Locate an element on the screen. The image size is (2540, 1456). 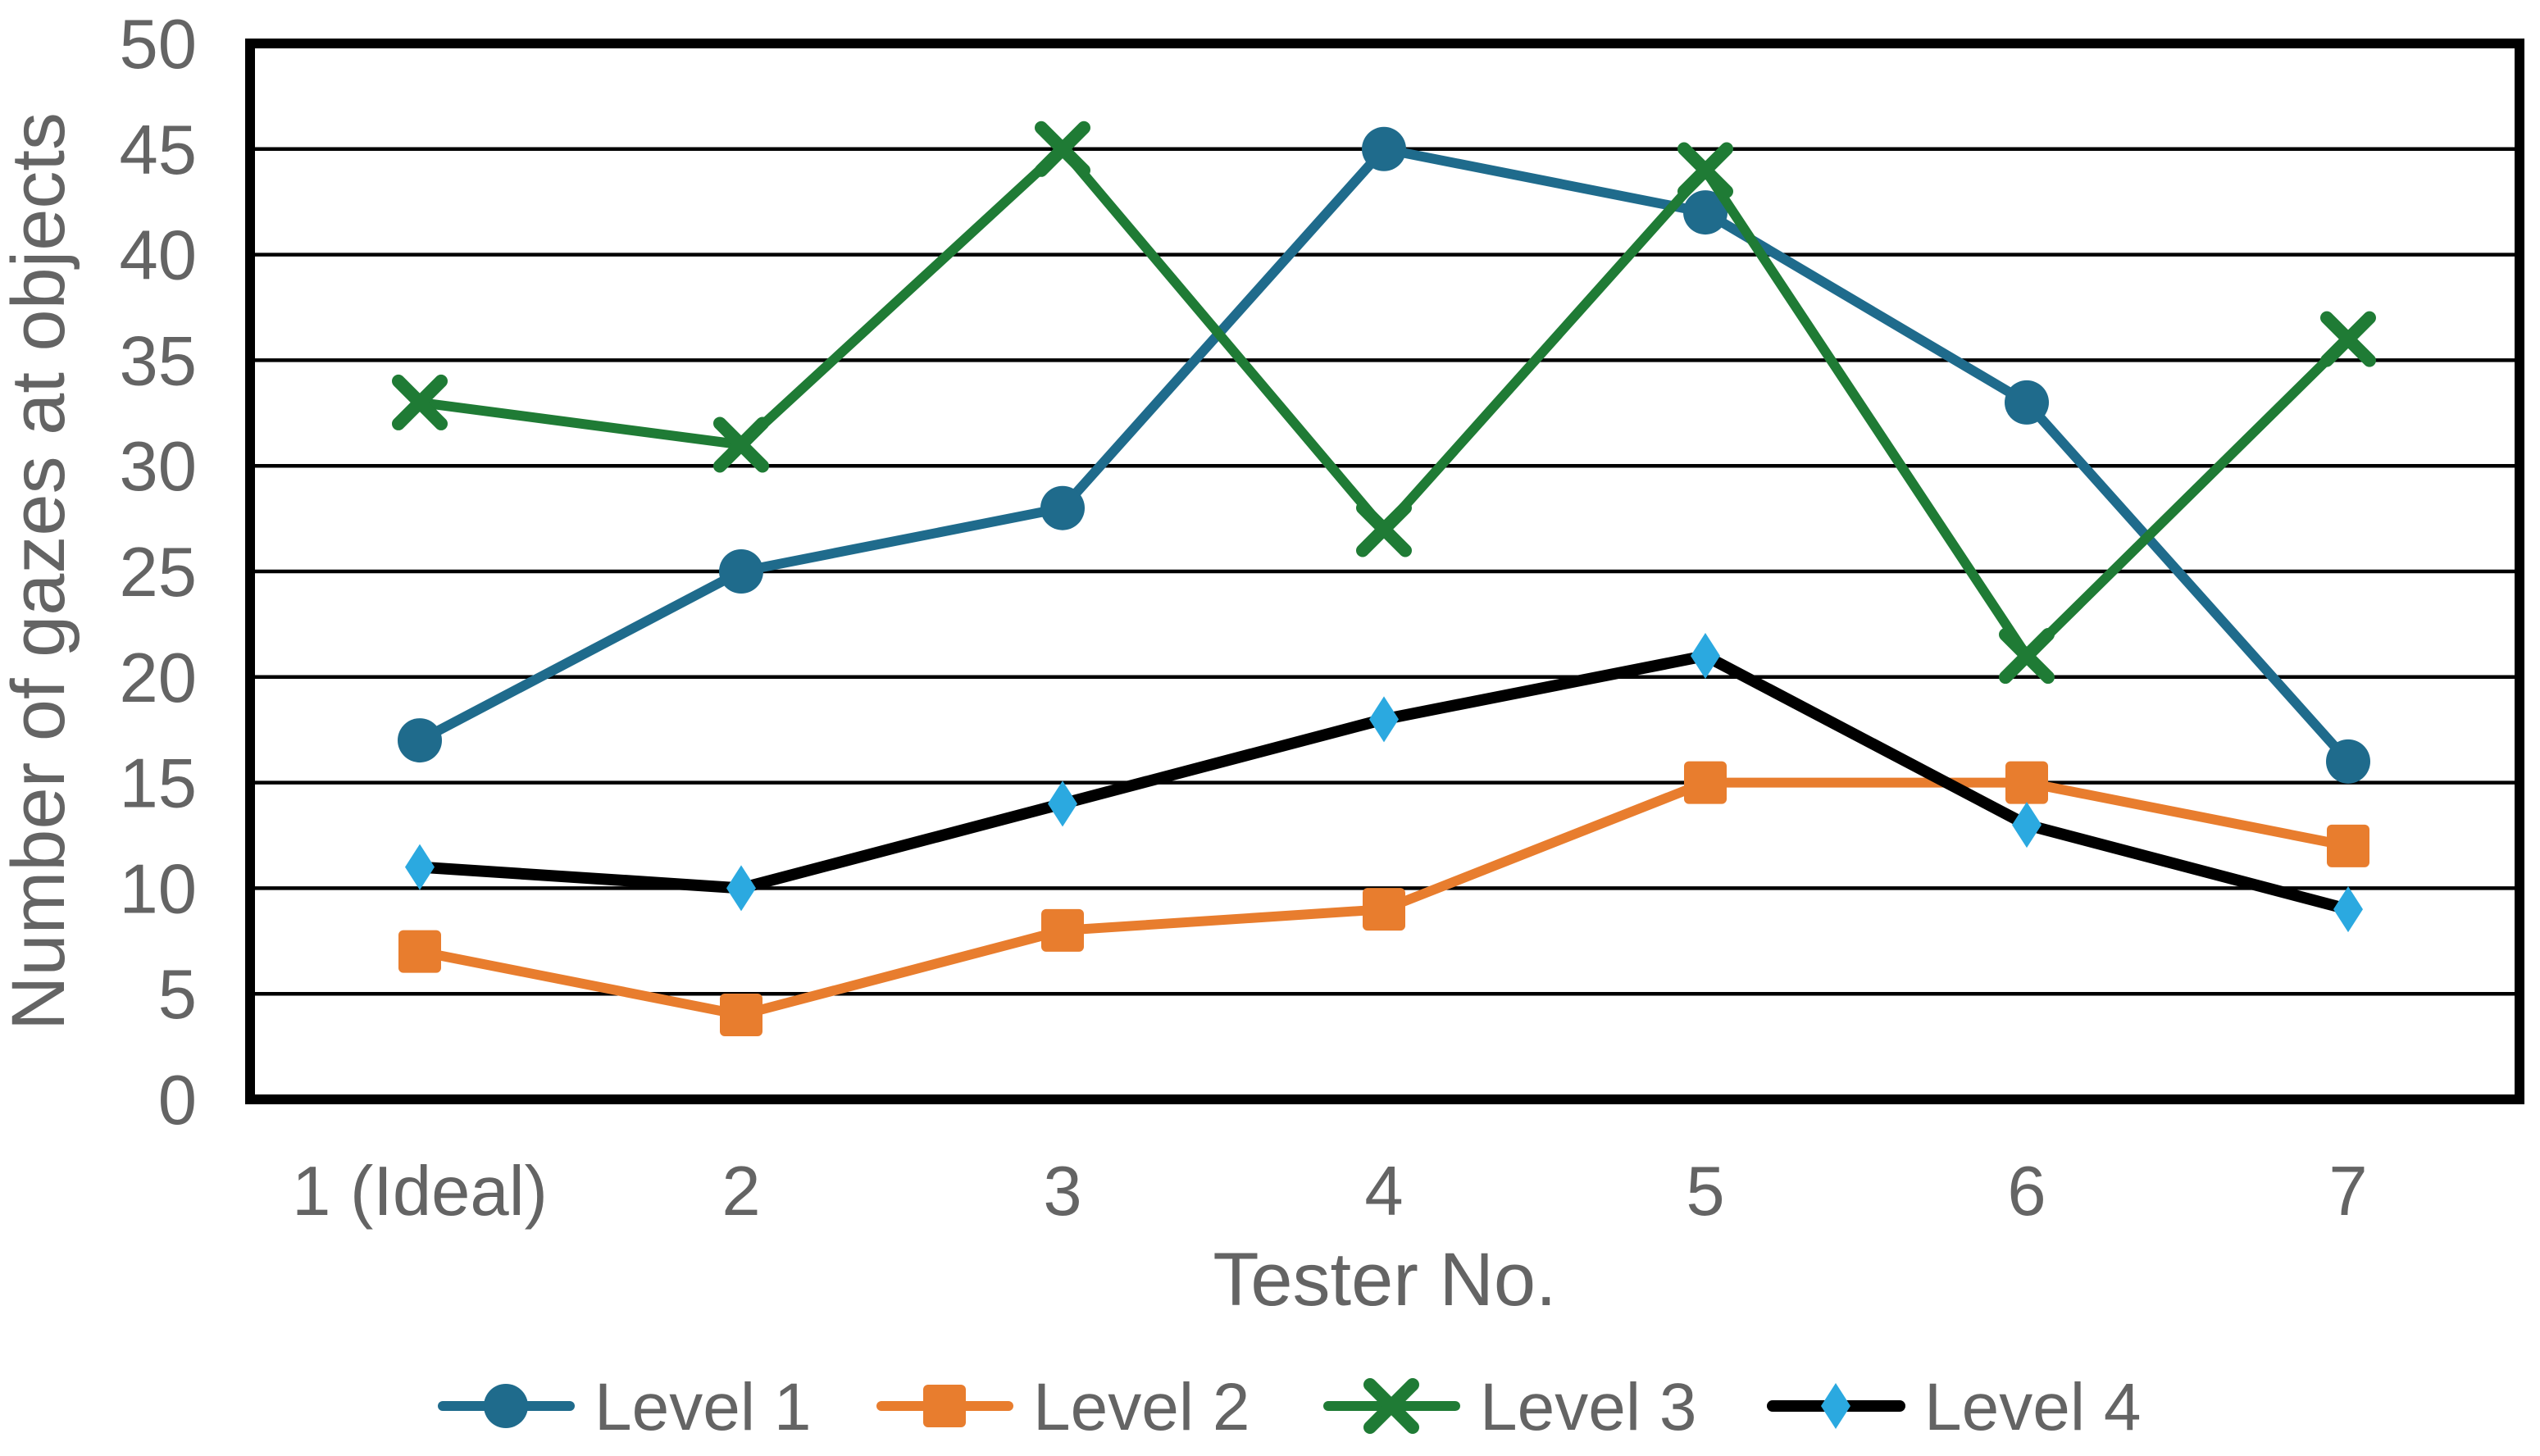
y-axis-tick-labels: 0 5 10 15 20 25 30 35 40 45 50 is located at coordinates (158, 573).